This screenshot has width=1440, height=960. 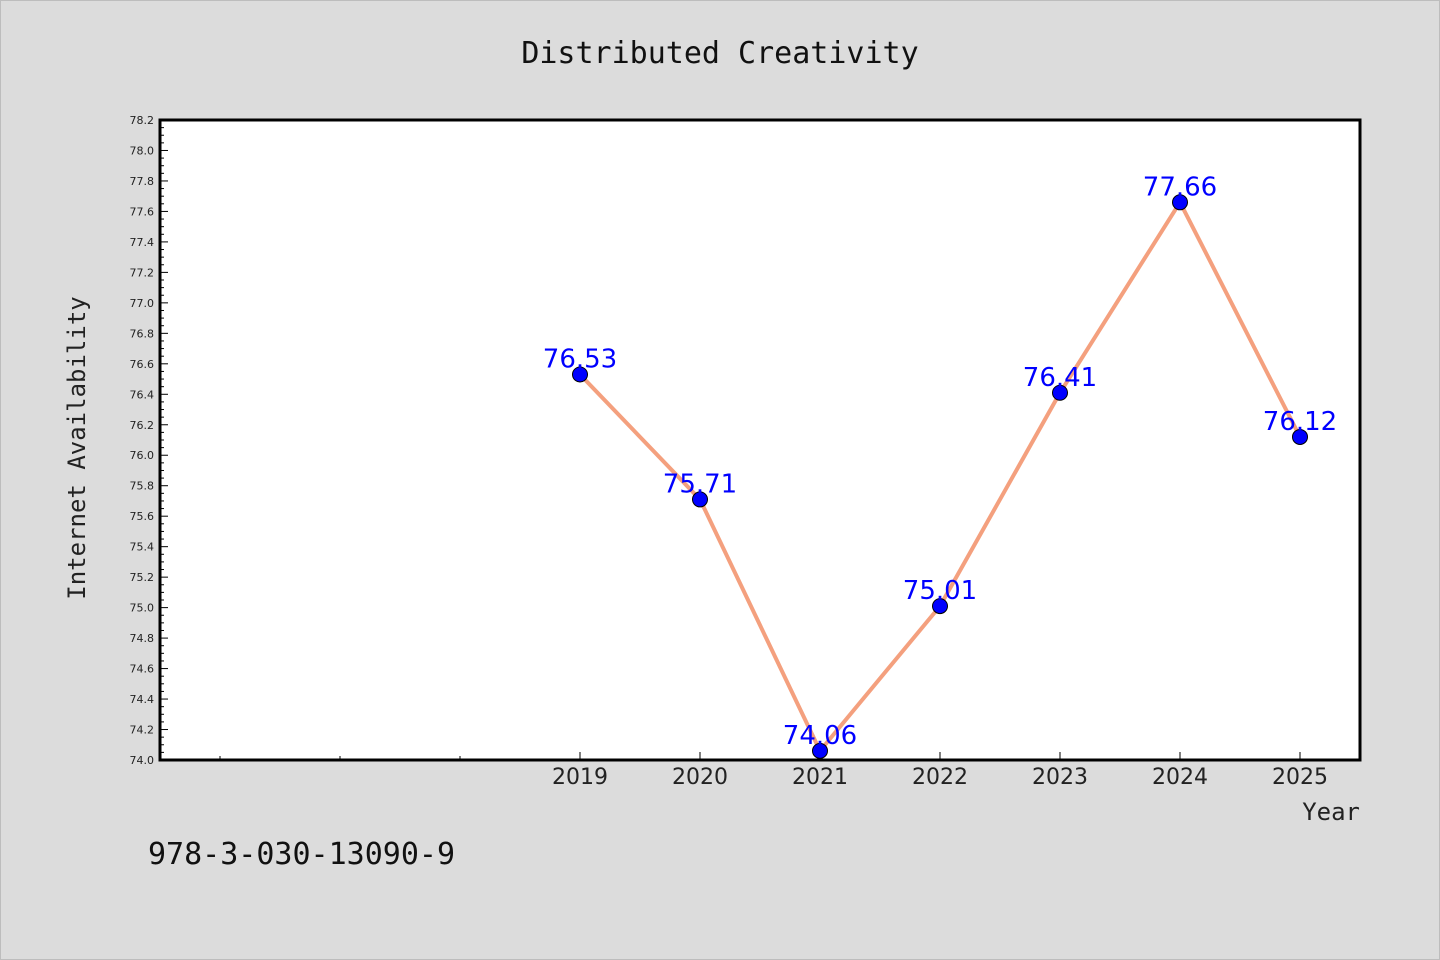 I want to click on y-tick-label: 77.8, so click(x=142, y=181).